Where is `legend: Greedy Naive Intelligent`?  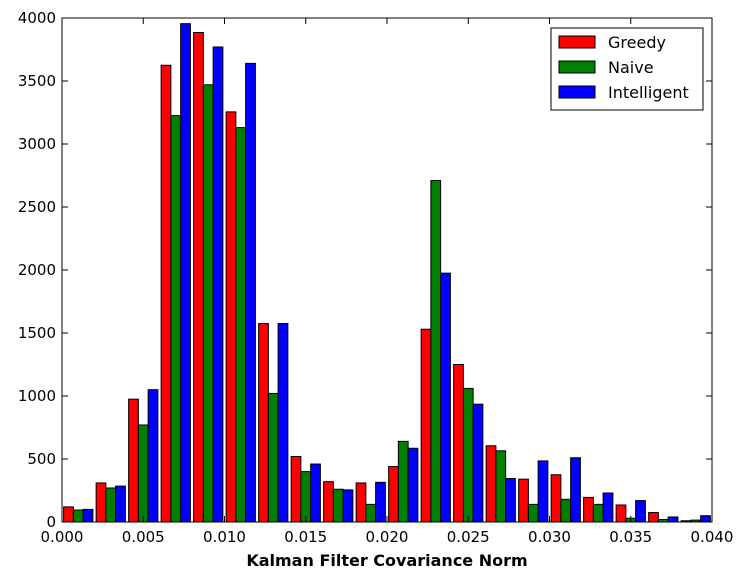
legend: Greedy Naive Intelligent is located at coordinates (627, 69).